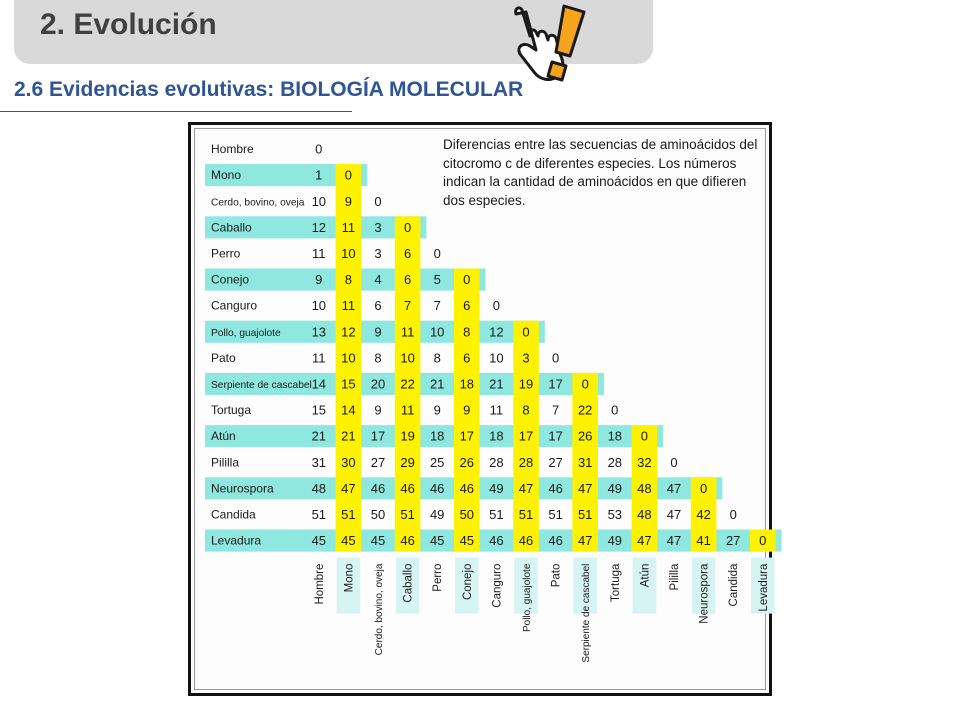  Describe the element at coordinates (437, 279) in the screenshot. I see `cell-value: 5` at that location.